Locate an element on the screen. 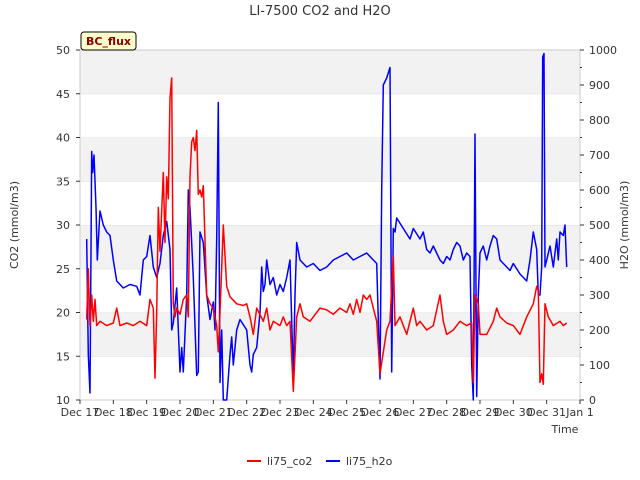 The height and width of the screenshot is (480, 640). y-right-tick-label: 0 is located at coordinates (592, 400).